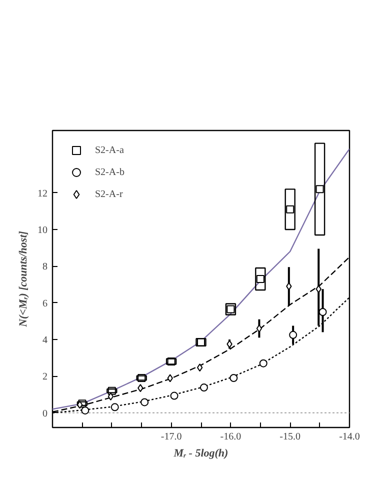  Describe the element at coordinates (45, 304) in the screenshot. I see `y-tick-label: 6` at that location.